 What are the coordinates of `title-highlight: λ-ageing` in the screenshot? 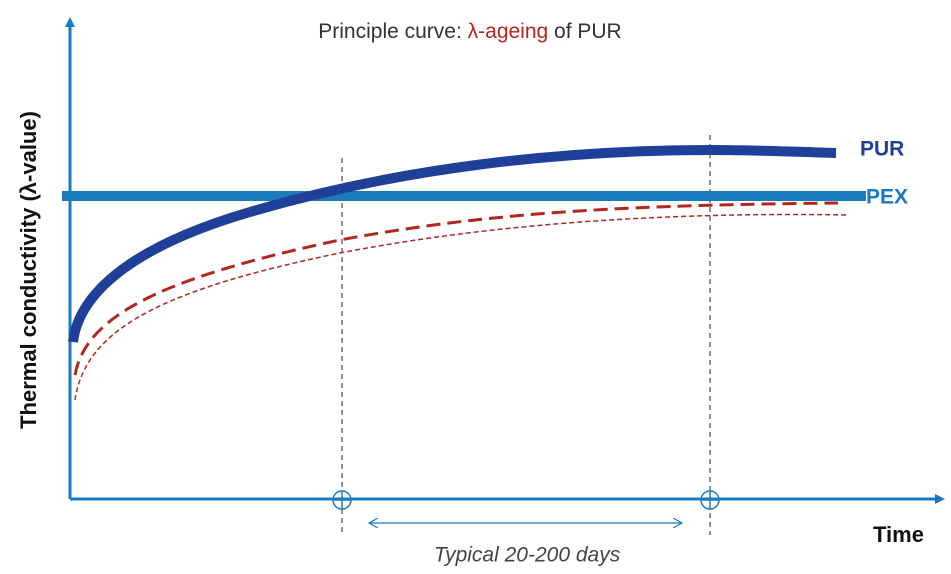 It's located at (508, 31).